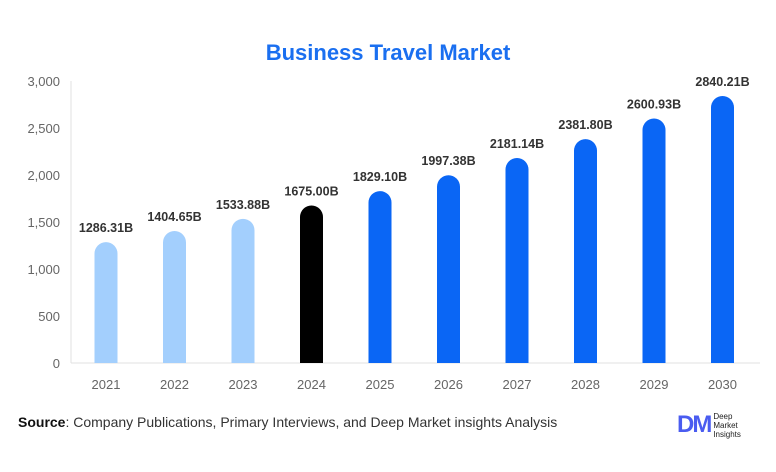  Describe the element at coordinates (380, 277) in the screenshot. I see `bar-2025` at that location.